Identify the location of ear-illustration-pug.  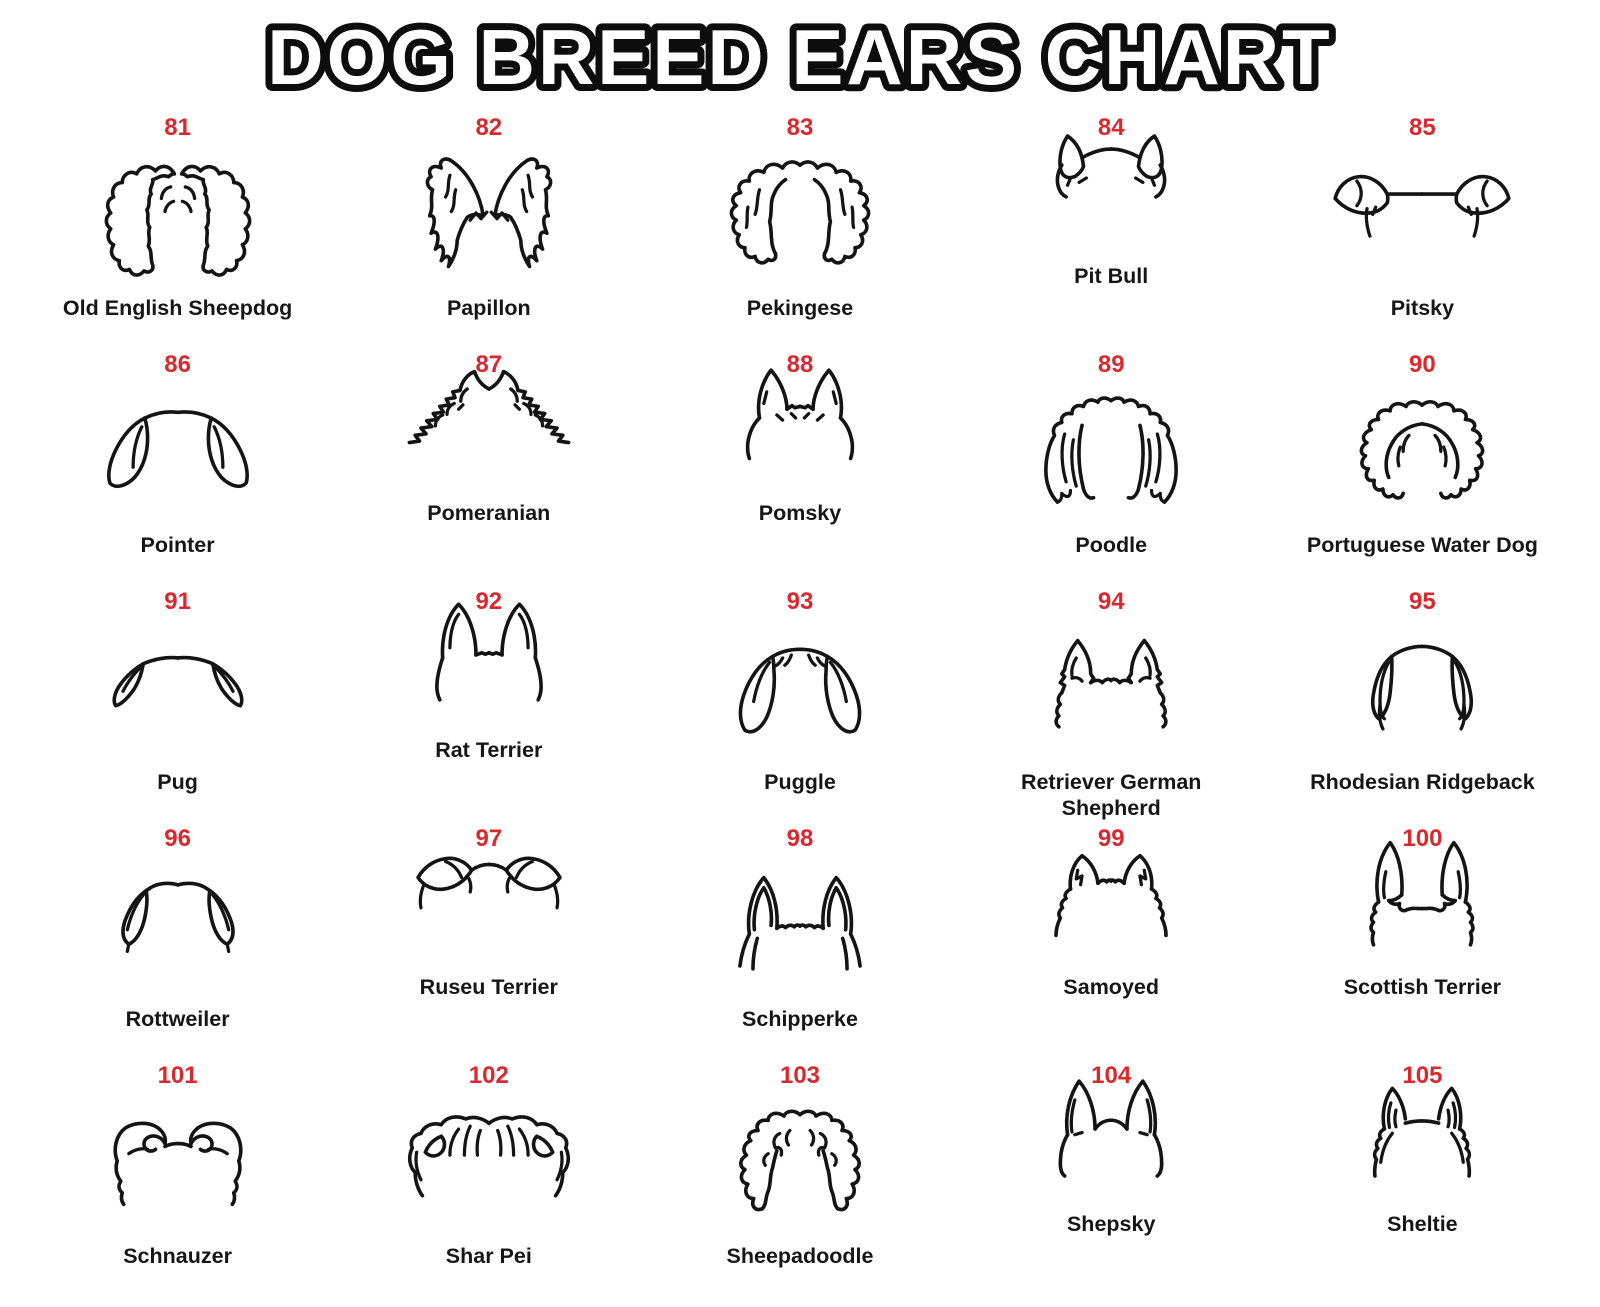
(178, 681).